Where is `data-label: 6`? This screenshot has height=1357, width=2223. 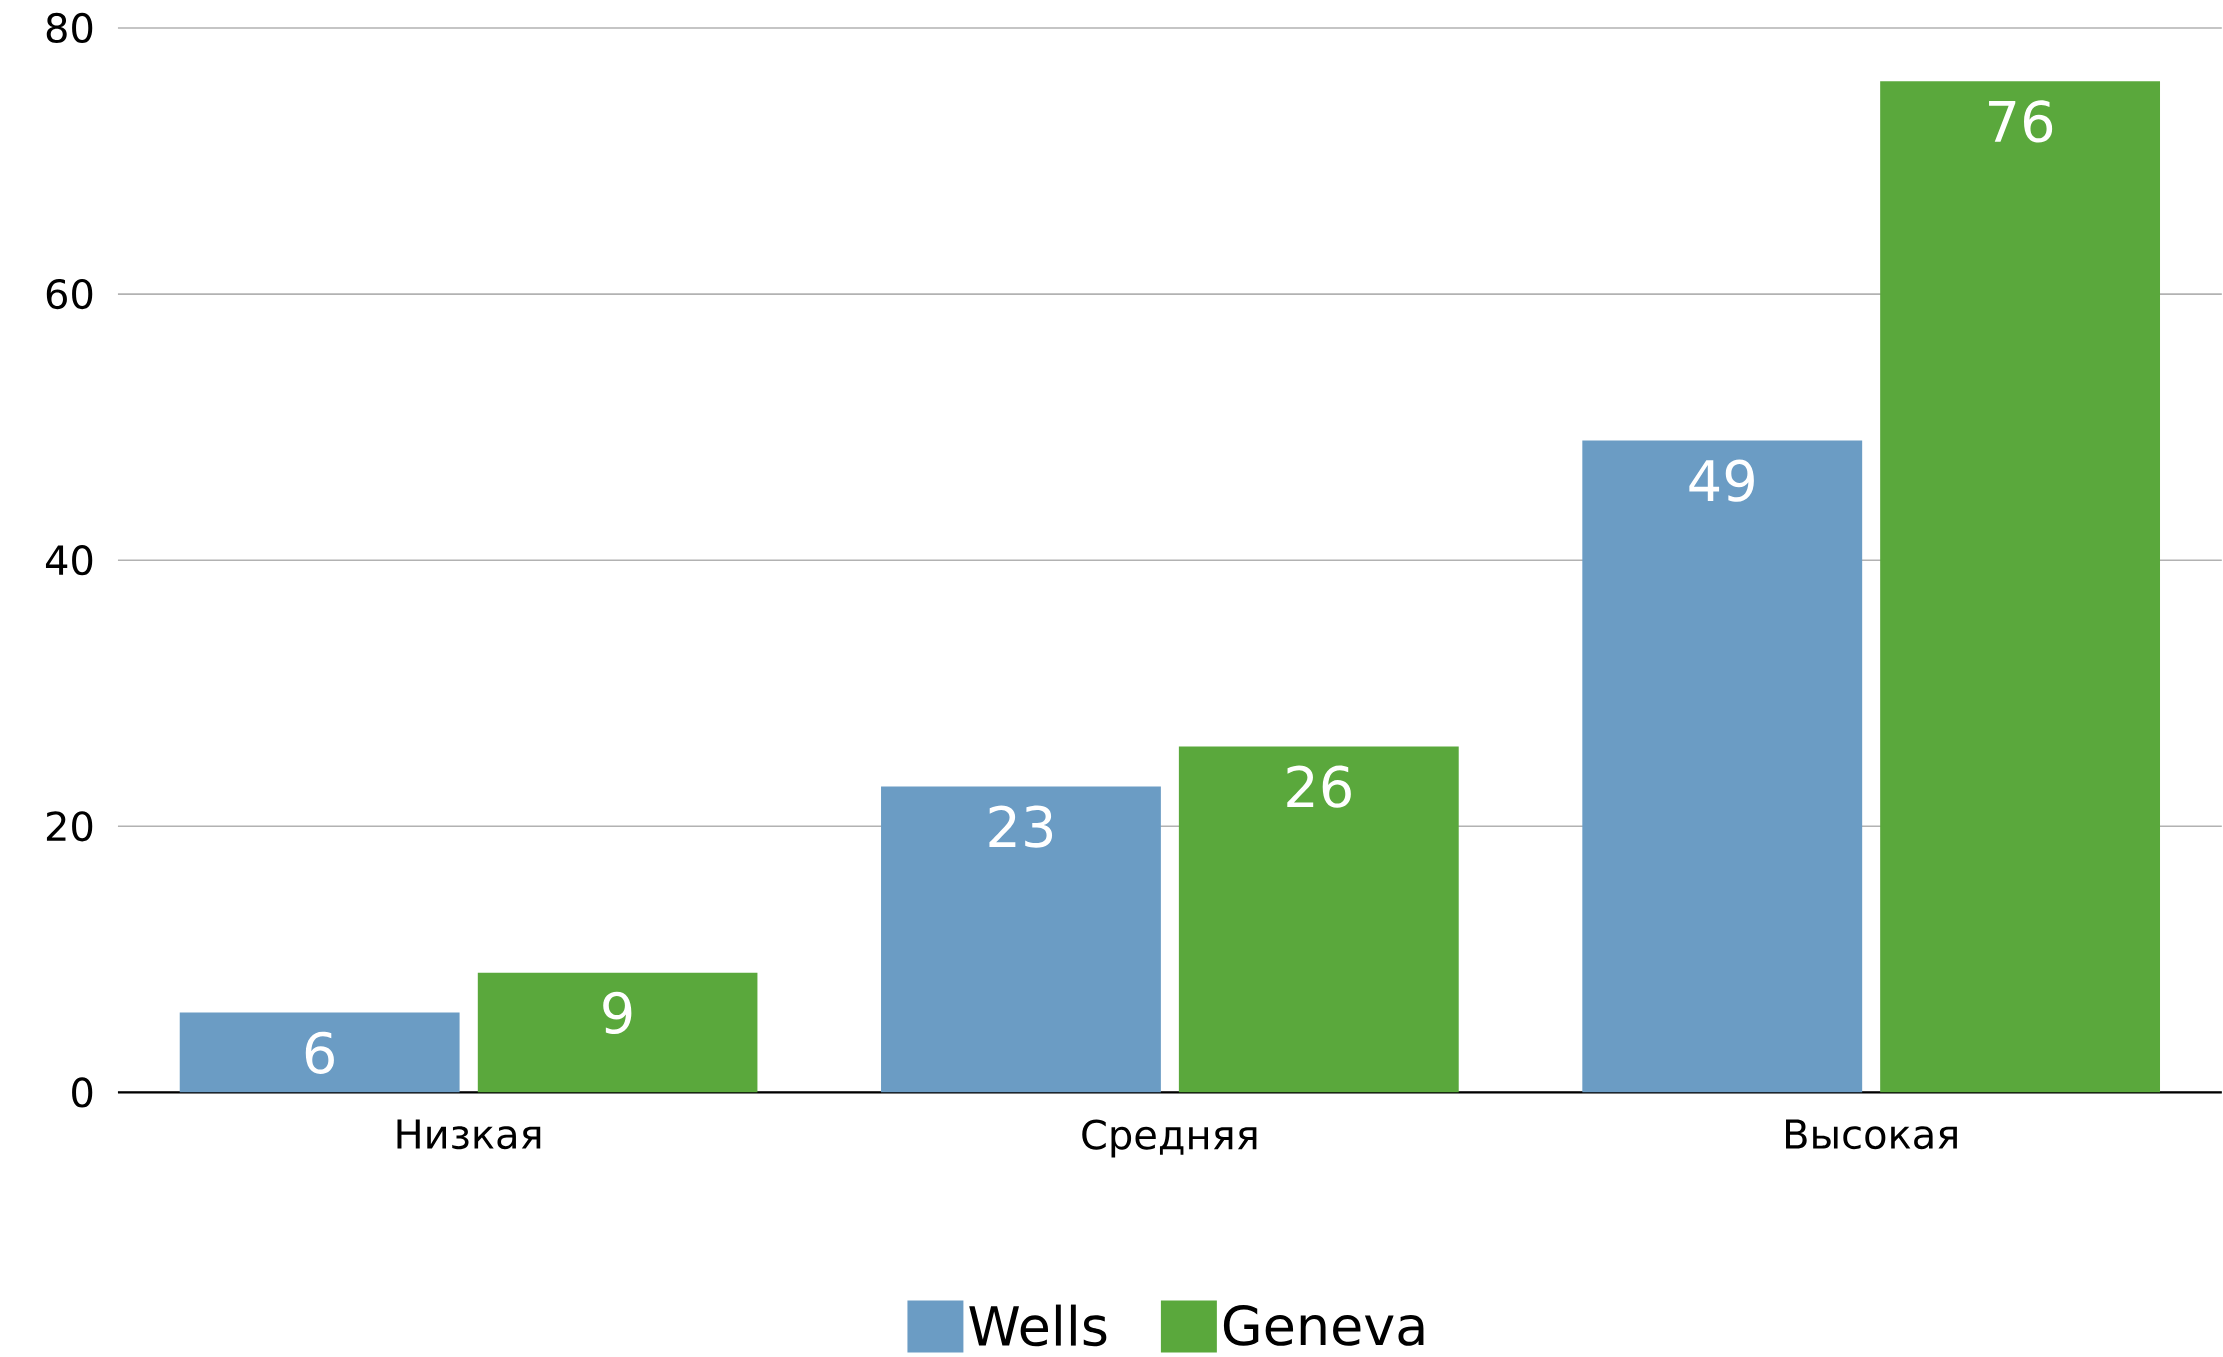 data-label: 6 is located at coordinates (319, 1053).